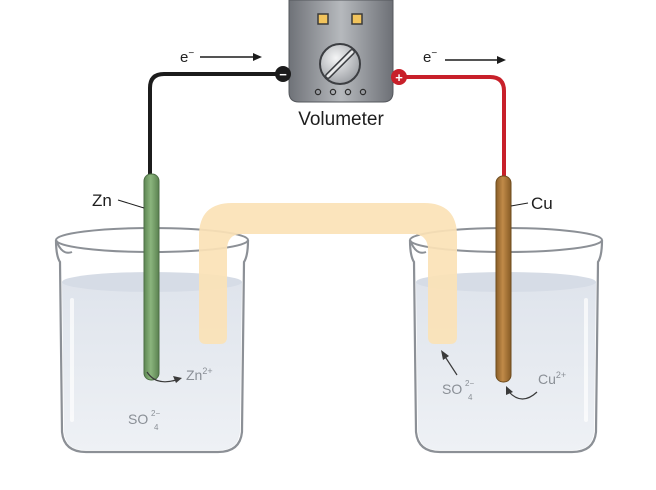 The height and width of the screenshot is (490, 656). I want to click on copper-electrode, so click(503, 279).